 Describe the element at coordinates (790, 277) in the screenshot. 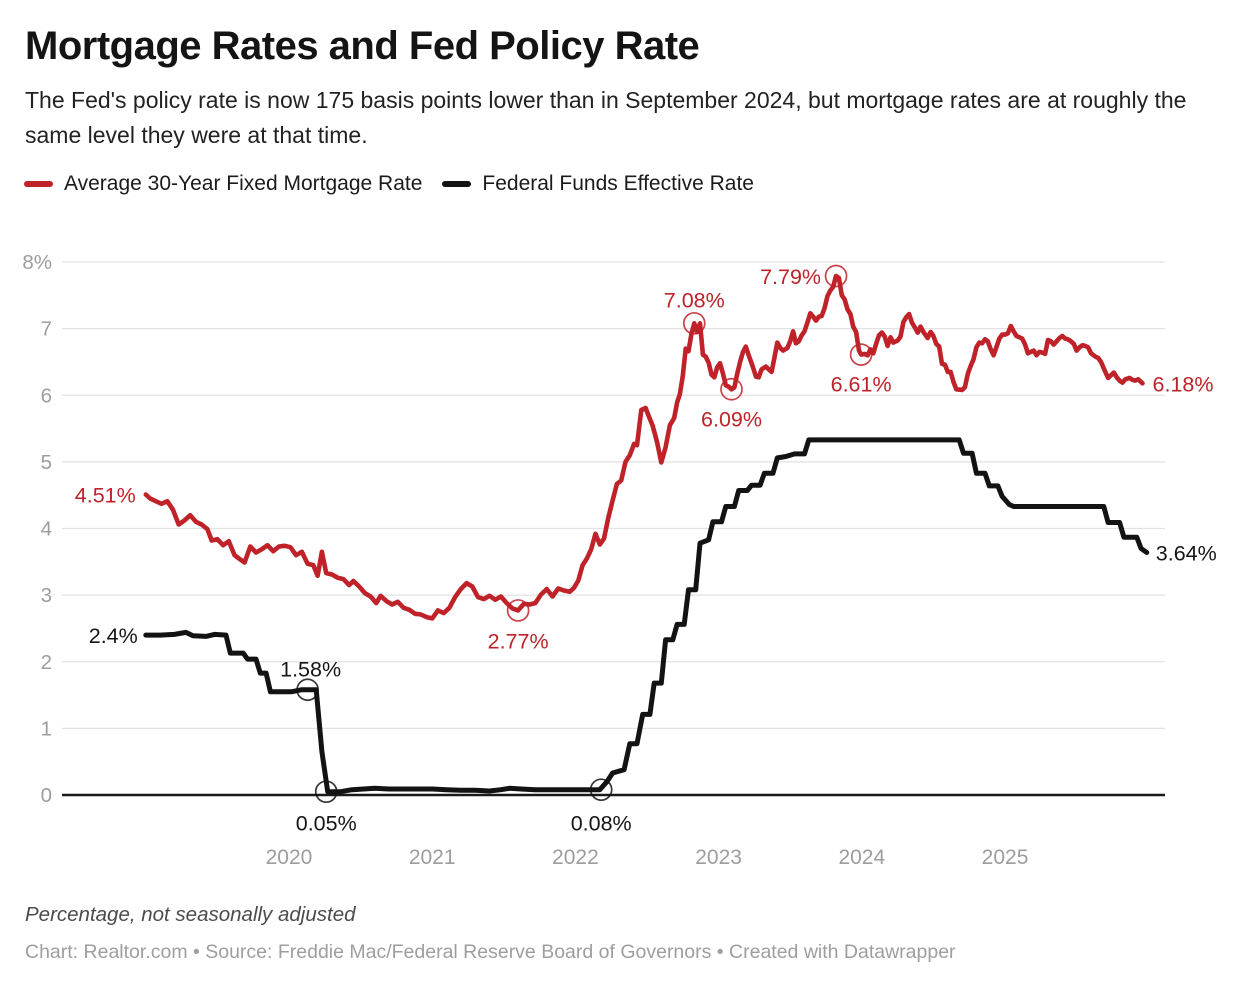

I see `annotation-label: 7.79%` at that location.